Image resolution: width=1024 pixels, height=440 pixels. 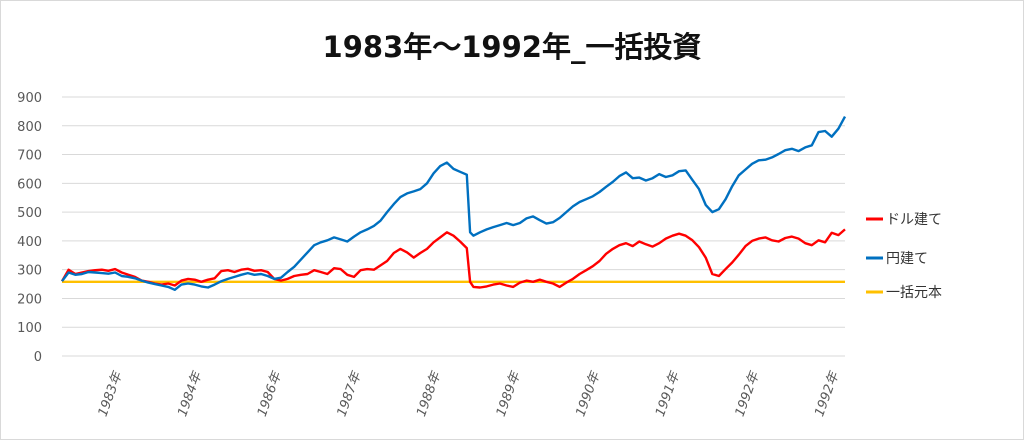 I want to click on x-tick-label: 1986年, so click(x=270, y=393).